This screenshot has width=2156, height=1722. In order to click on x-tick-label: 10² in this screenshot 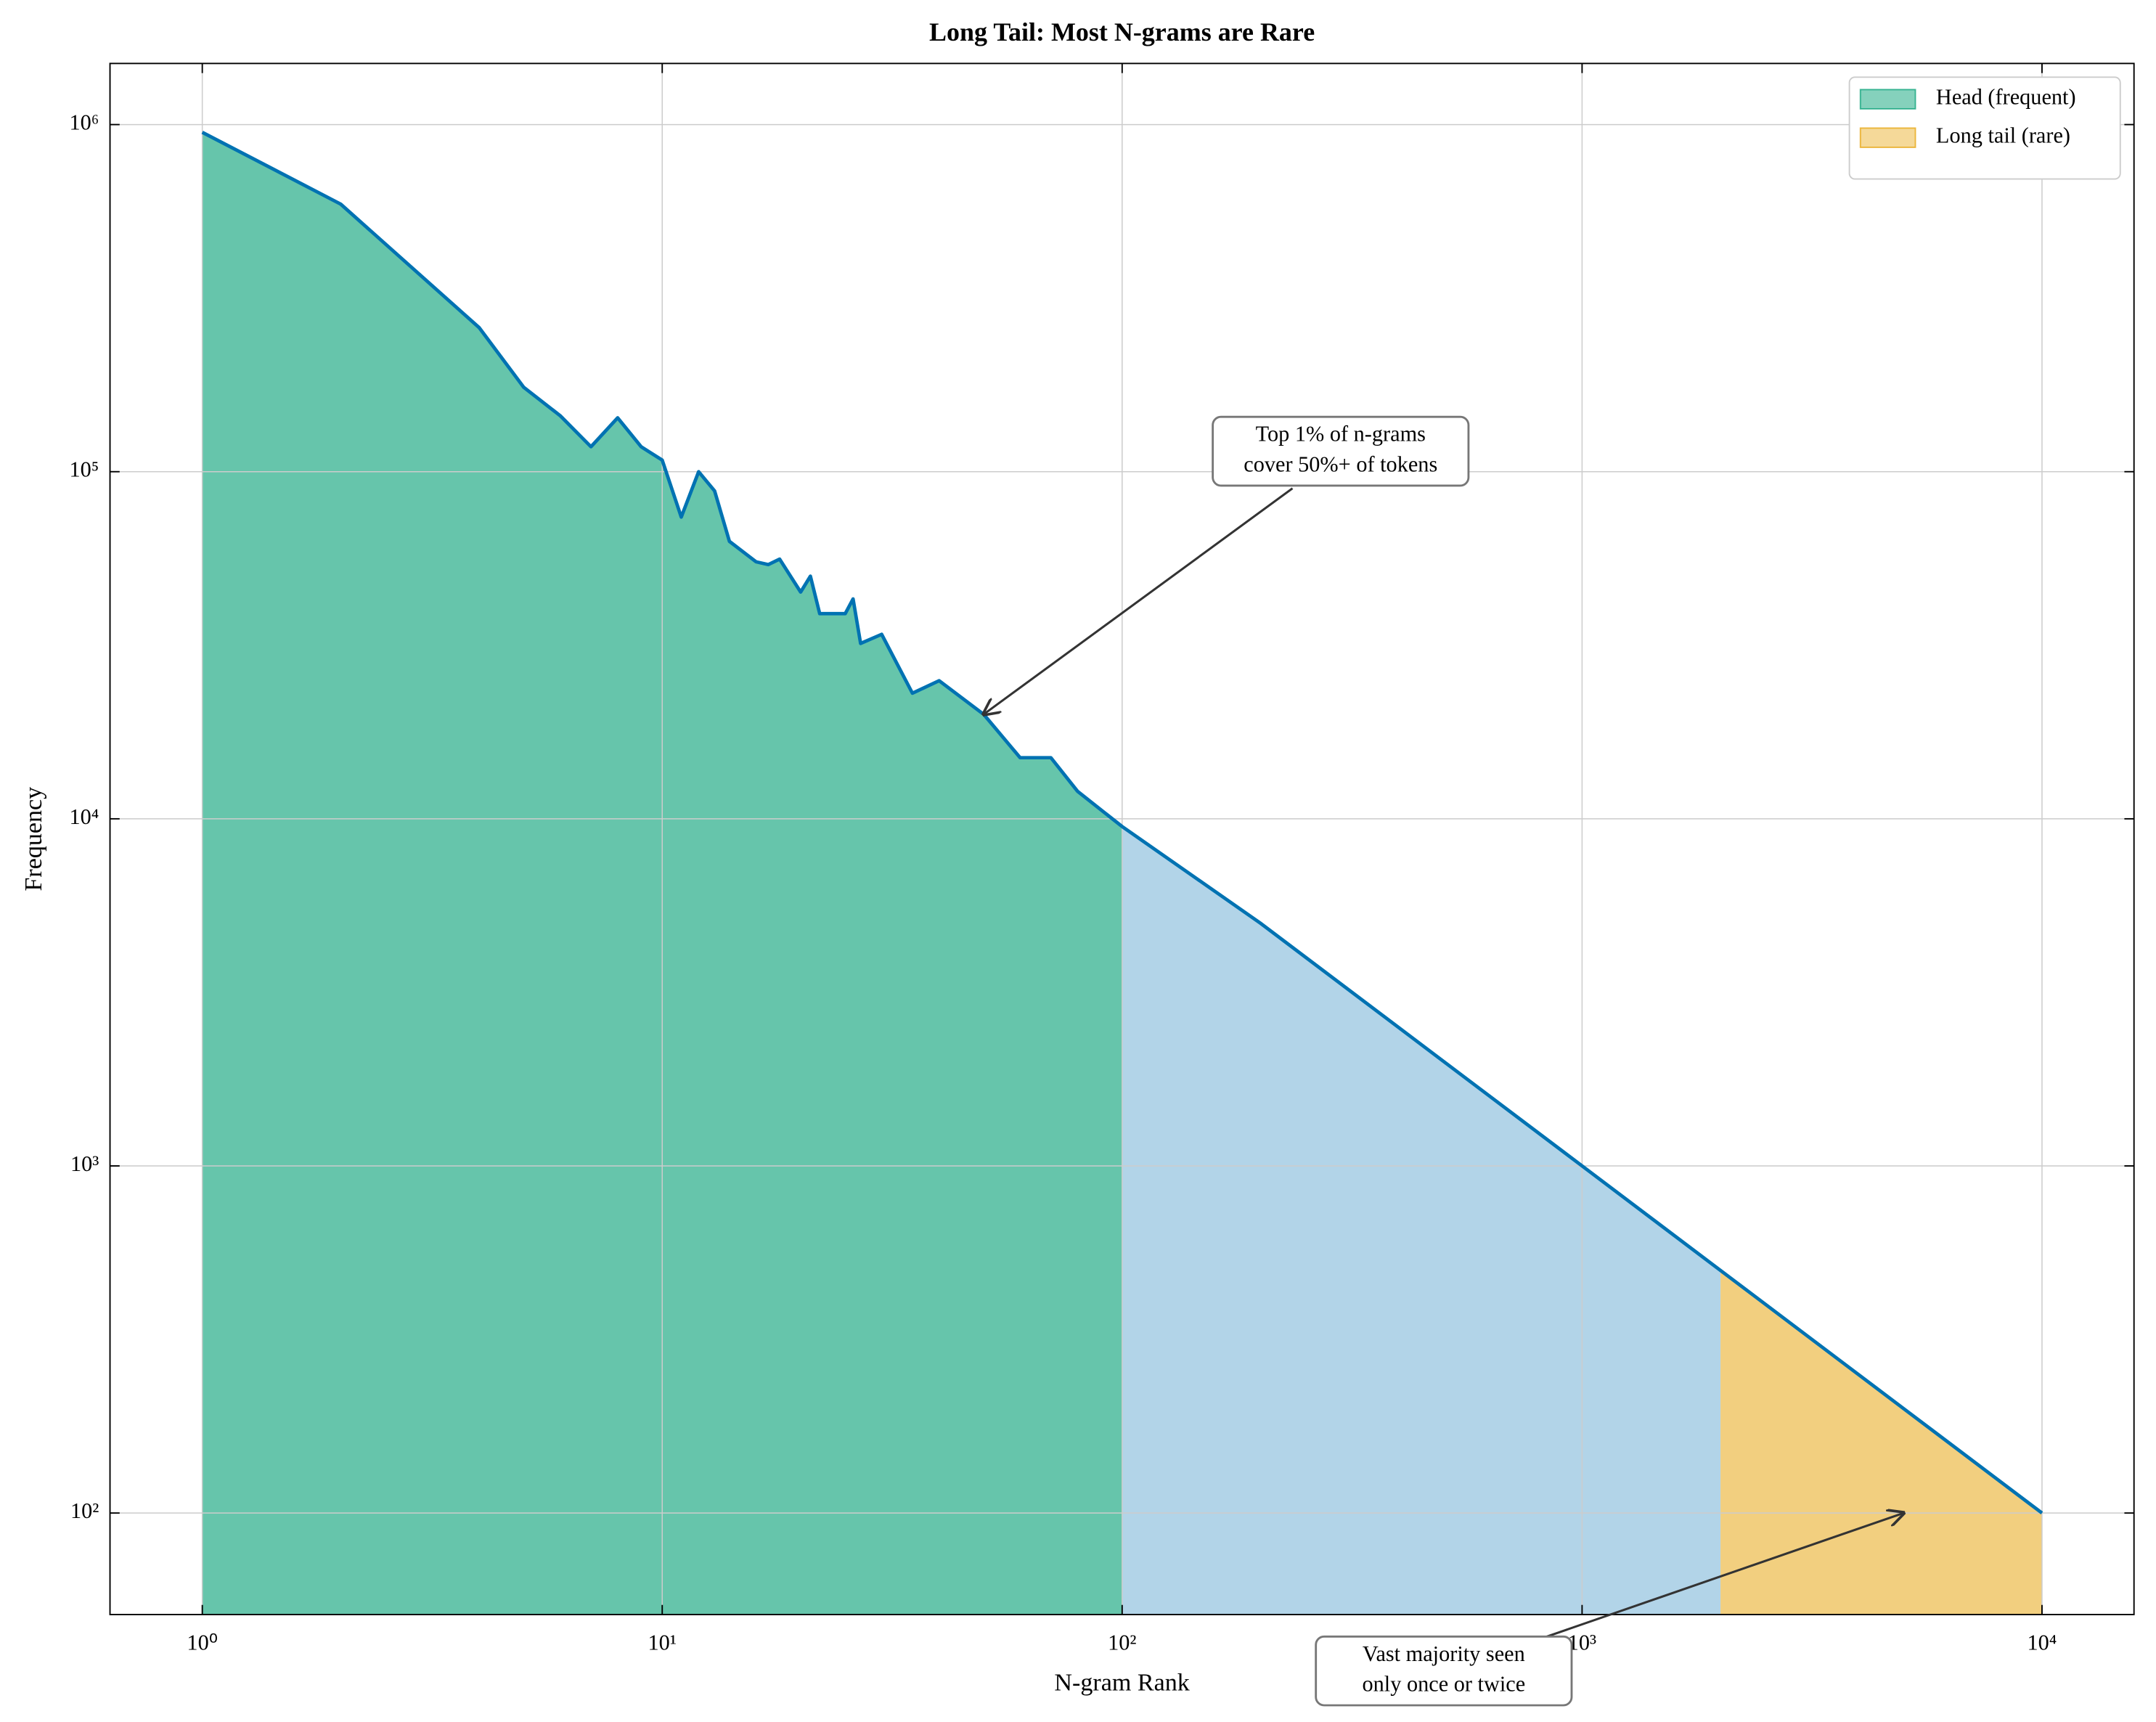, I will do `click(1122, 1643)`.